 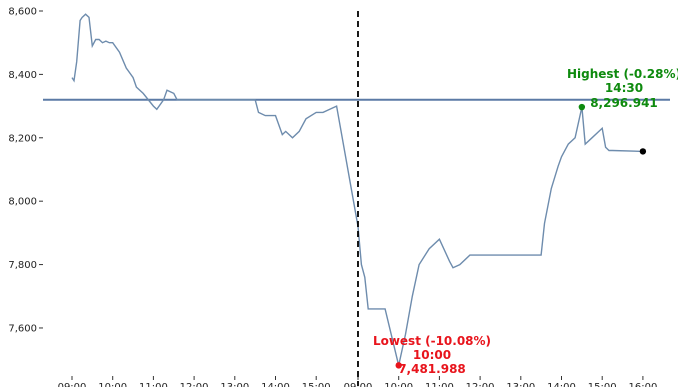 What do you see at coordinates (25, 170) in the screenshot?
I see `y-axis: 7,600 7,800 8,000 8,200 8,400 8,600` at bounding box center [25, 170].